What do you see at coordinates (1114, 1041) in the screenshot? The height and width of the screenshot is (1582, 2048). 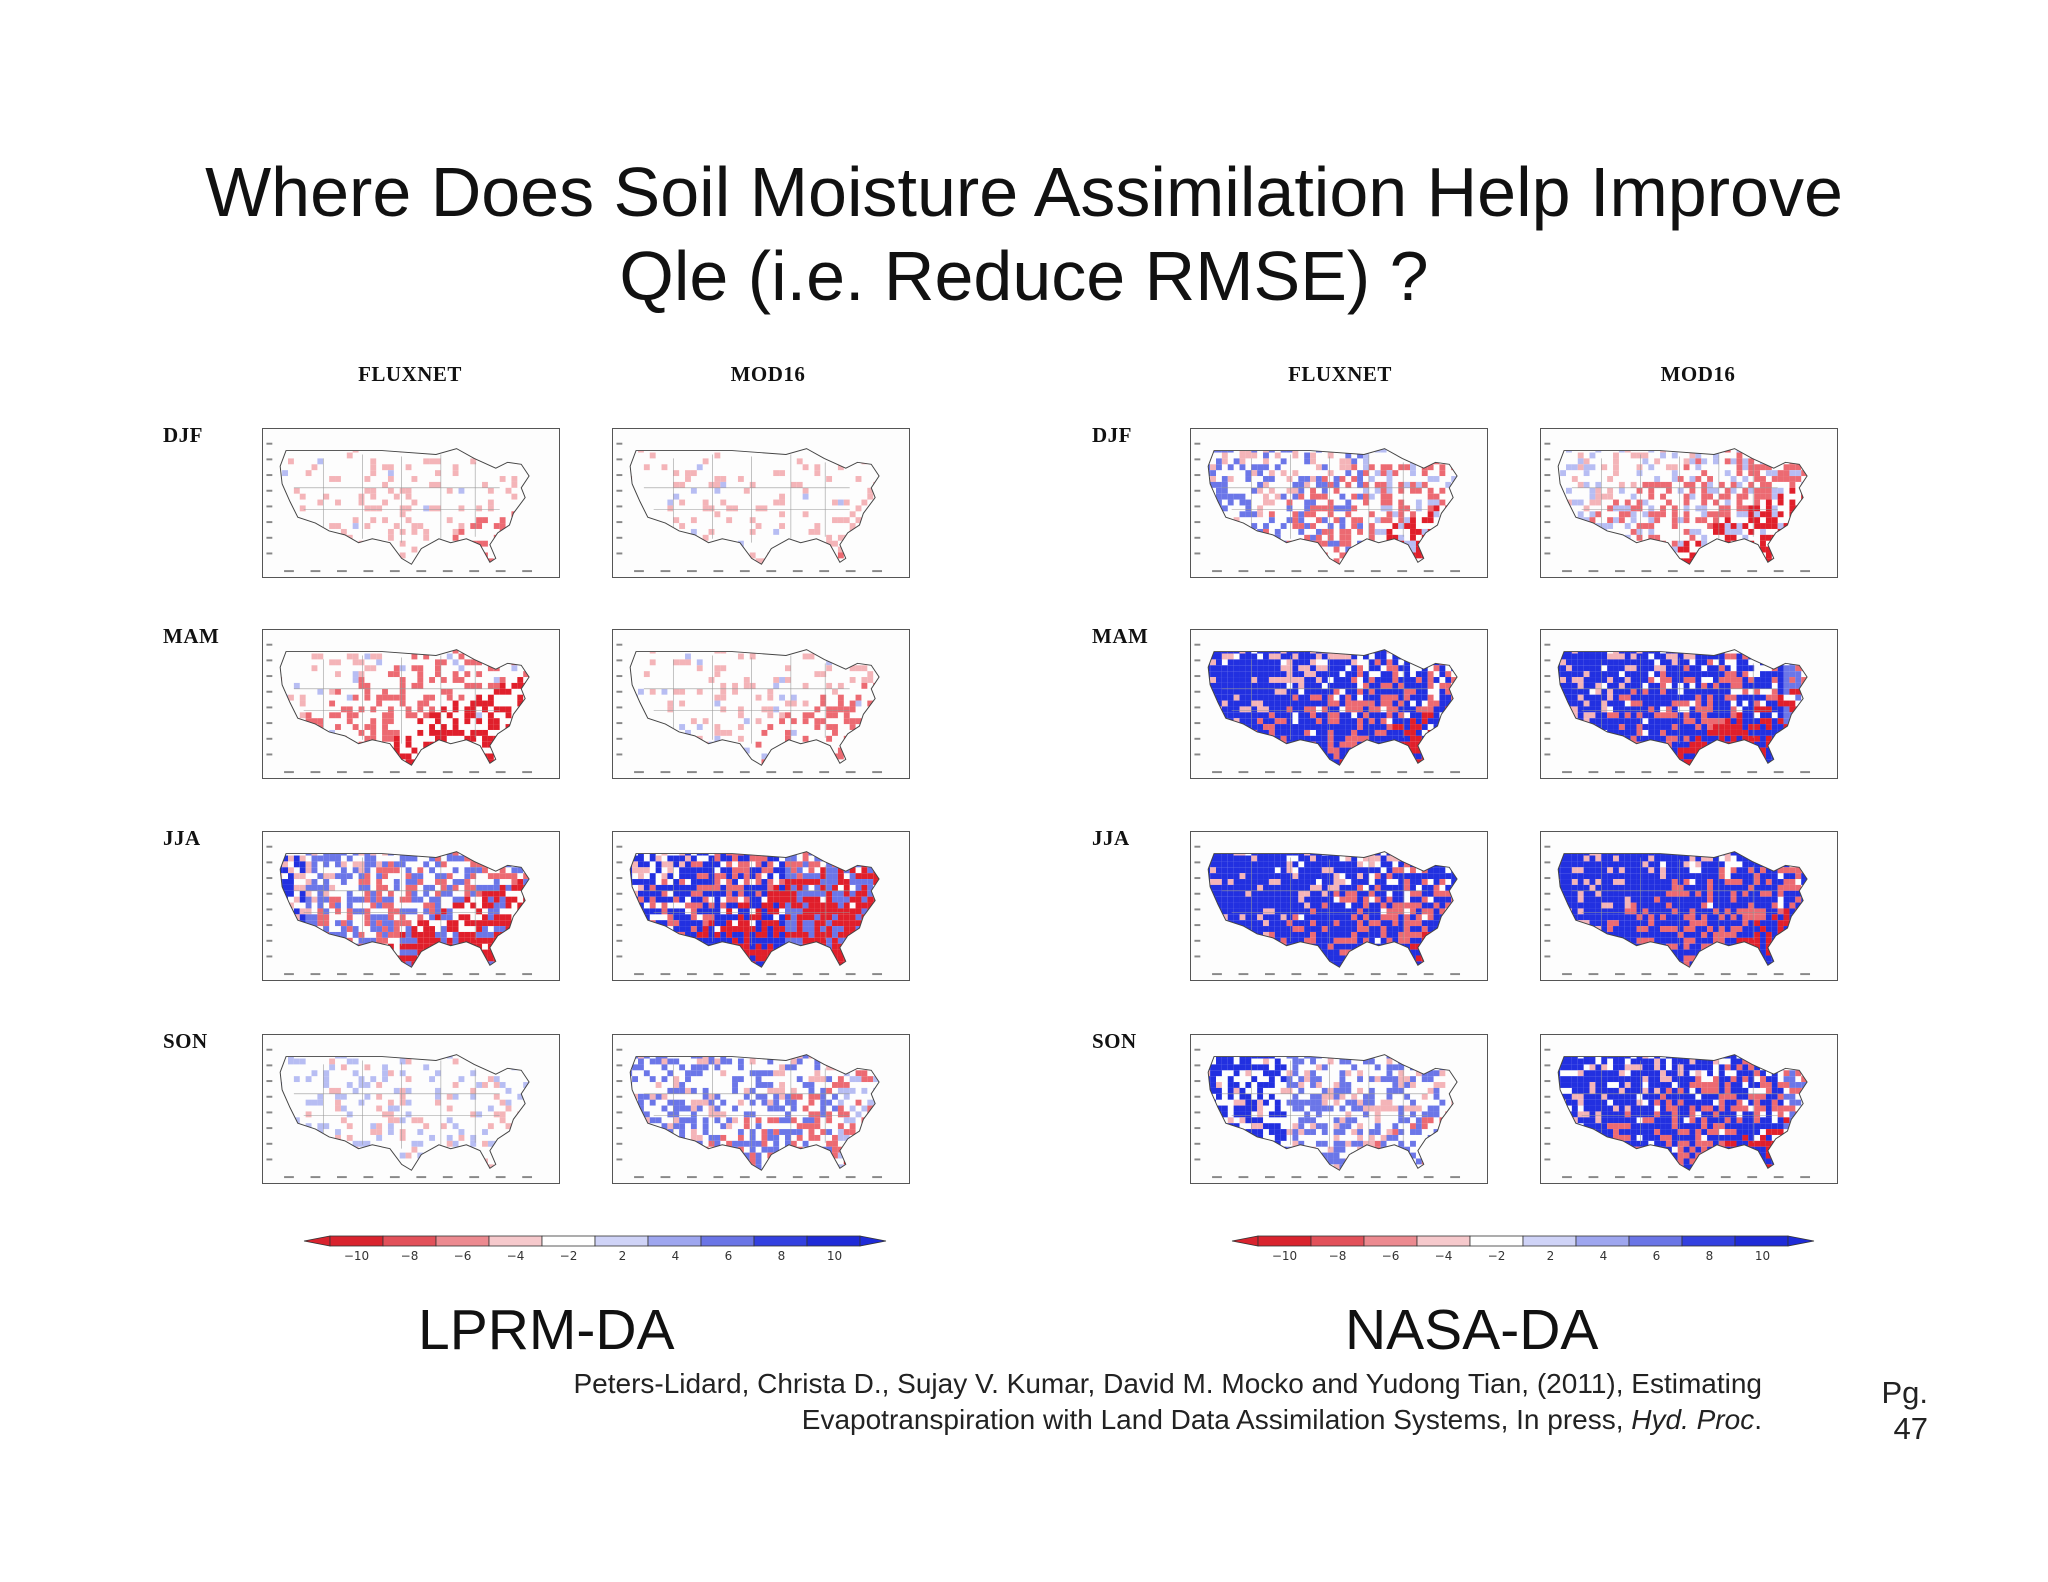 I see `nasa-row-son: SON` at bounding box center [1114, 1041].